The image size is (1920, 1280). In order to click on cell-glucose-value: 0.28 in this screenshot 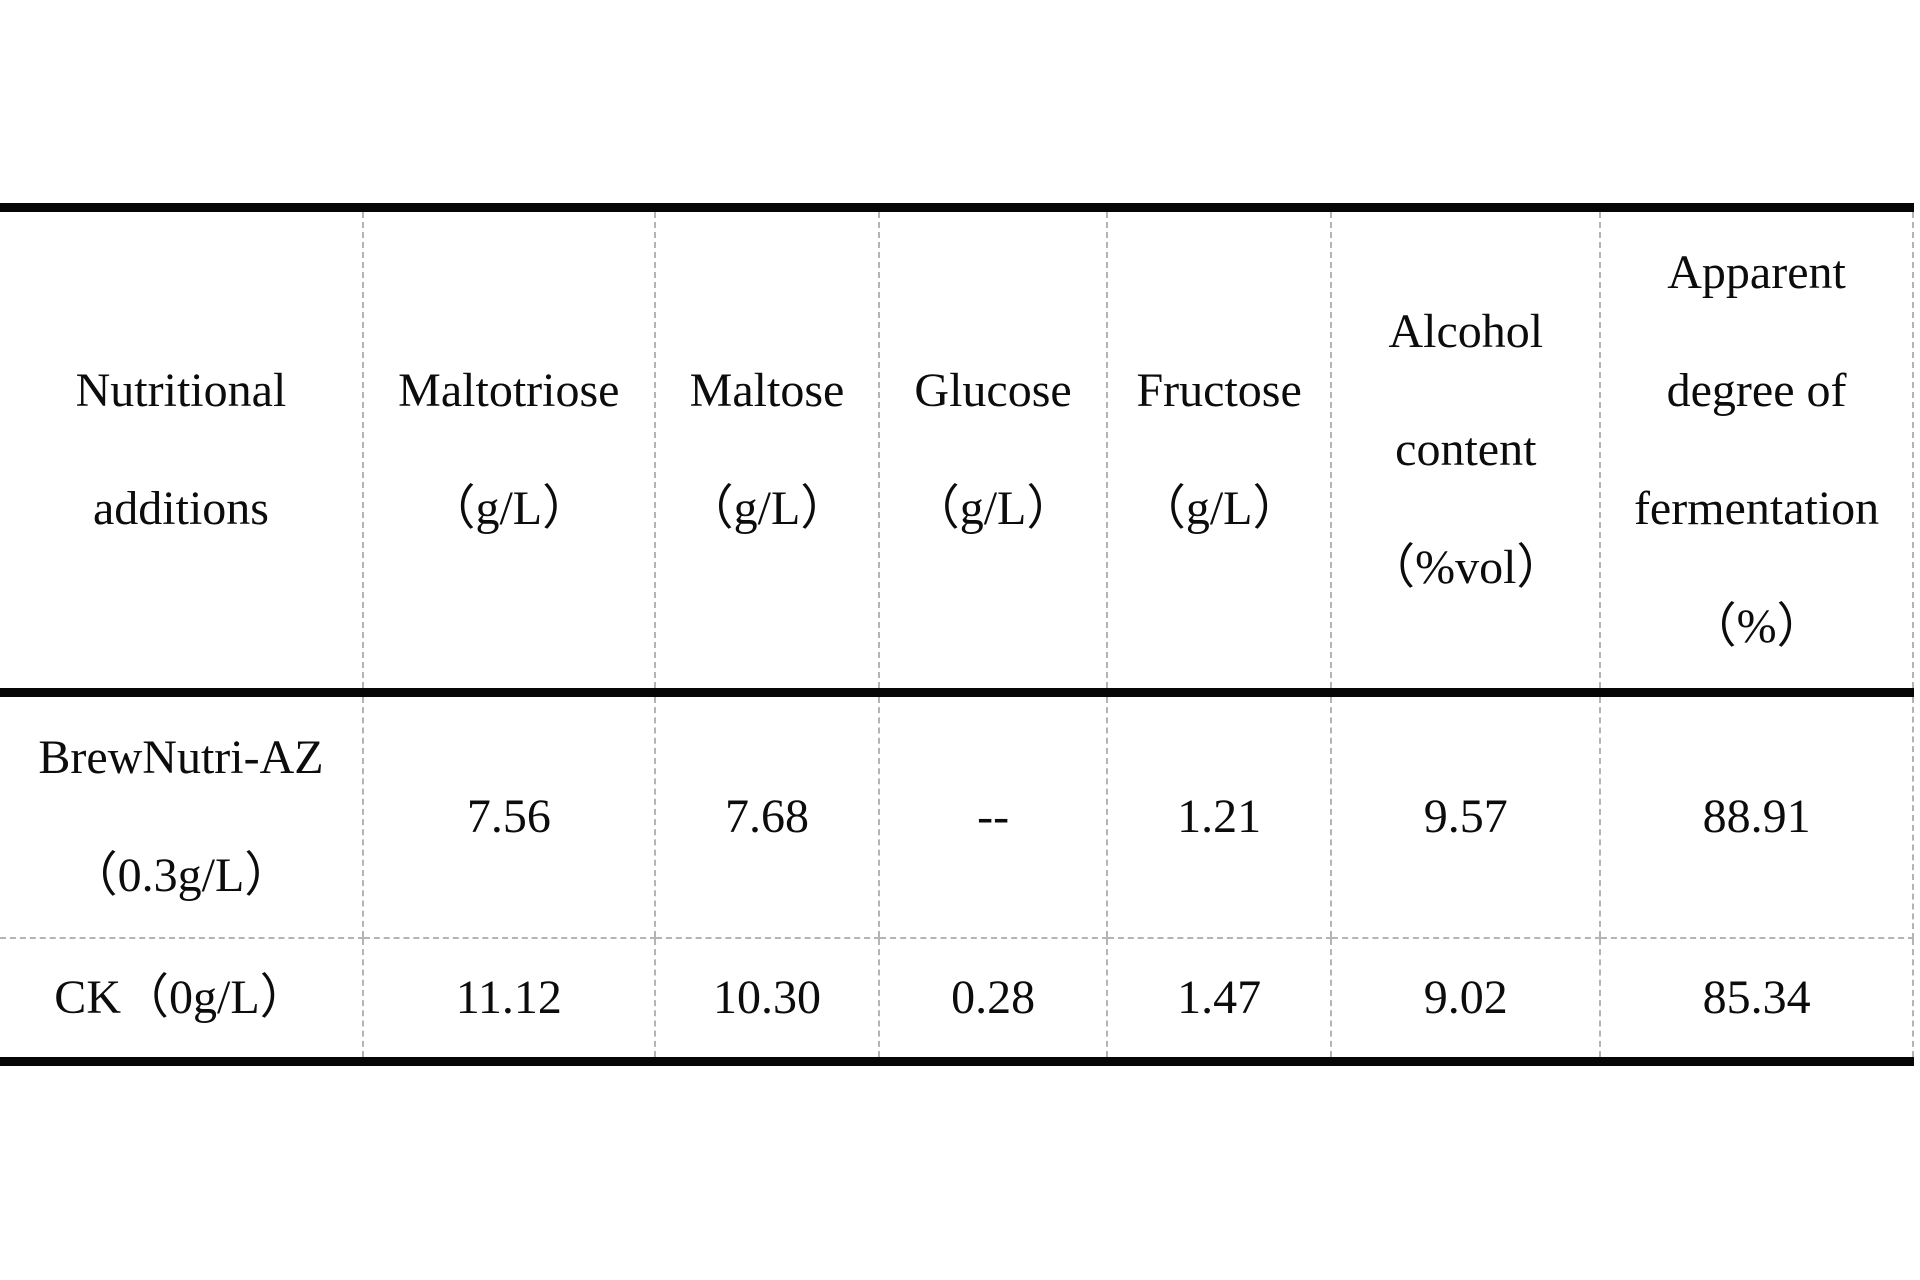, I will do `click(992, 999)`.